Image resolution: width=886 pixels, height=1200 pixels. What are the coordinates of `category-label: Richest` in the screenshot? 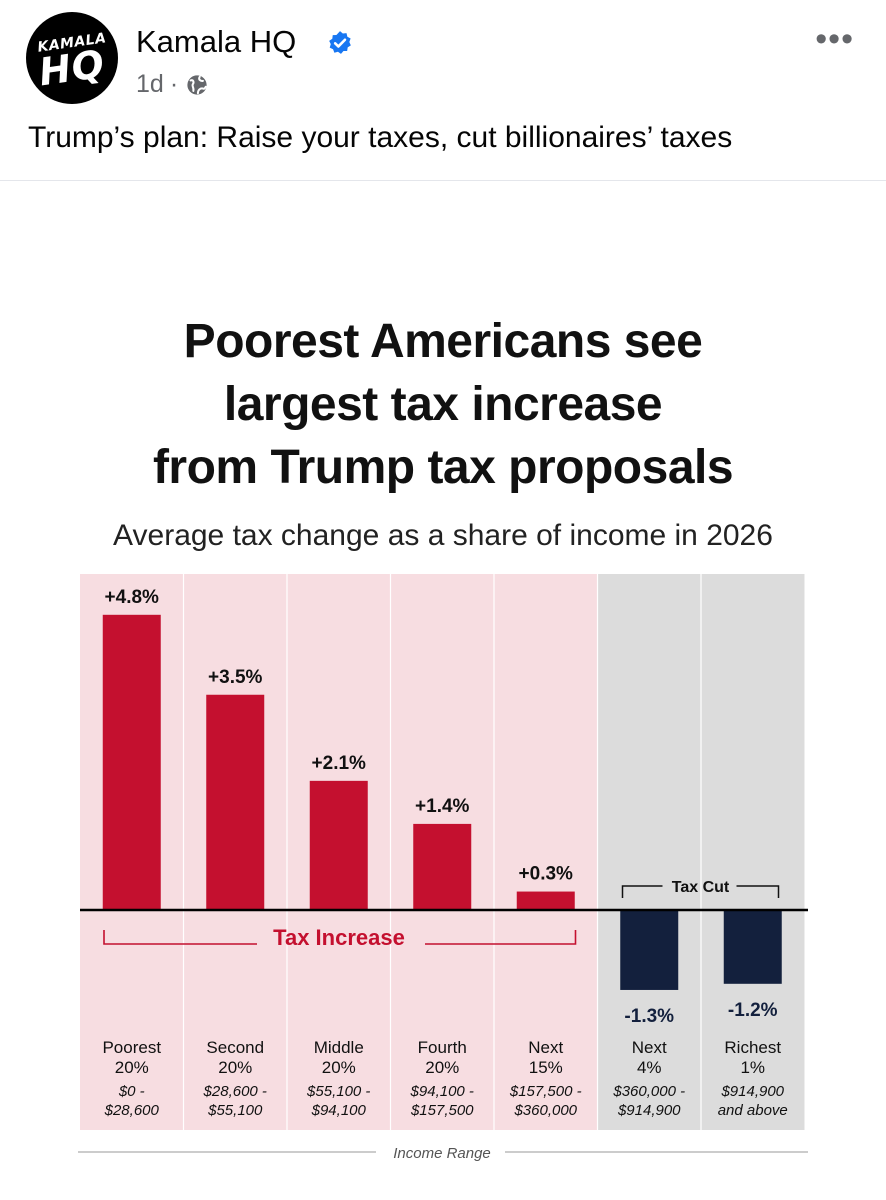 It's located at (752, 1047).